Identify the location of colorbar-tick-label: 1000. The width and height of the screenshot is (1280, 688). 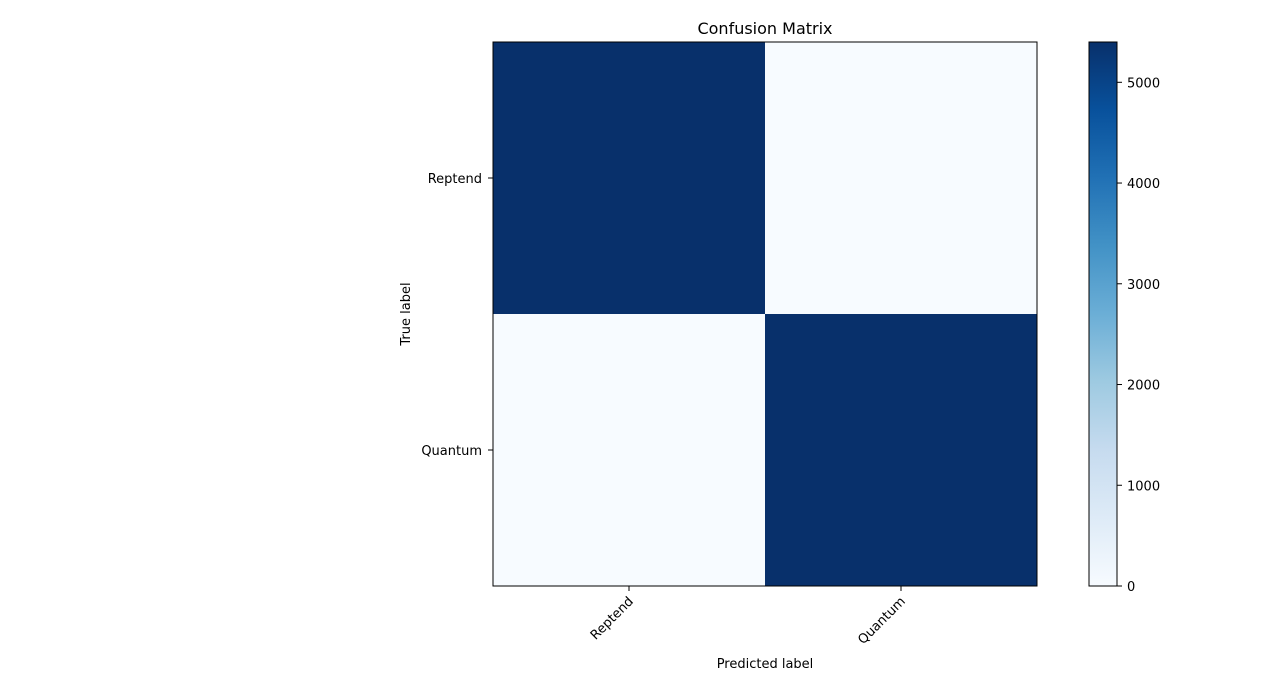
(1143, 486).